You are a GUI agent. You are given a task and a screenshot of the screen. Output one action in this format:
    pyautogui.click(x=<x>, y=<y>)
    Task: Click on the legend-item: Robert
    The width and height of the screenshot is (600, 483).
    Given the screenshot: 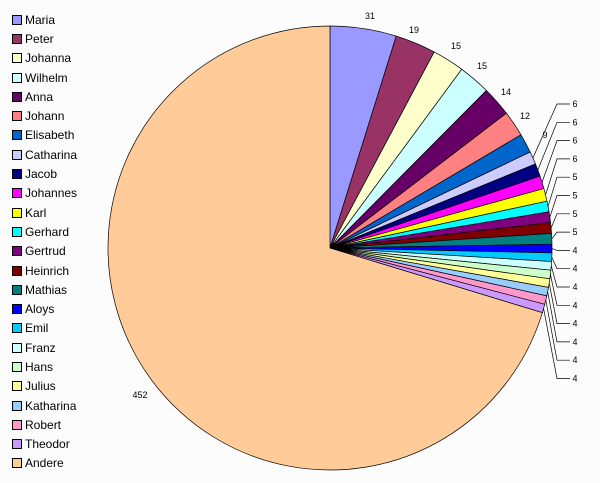 What is the action you would take?
    pyautogui.click(x=44, y=424)
    